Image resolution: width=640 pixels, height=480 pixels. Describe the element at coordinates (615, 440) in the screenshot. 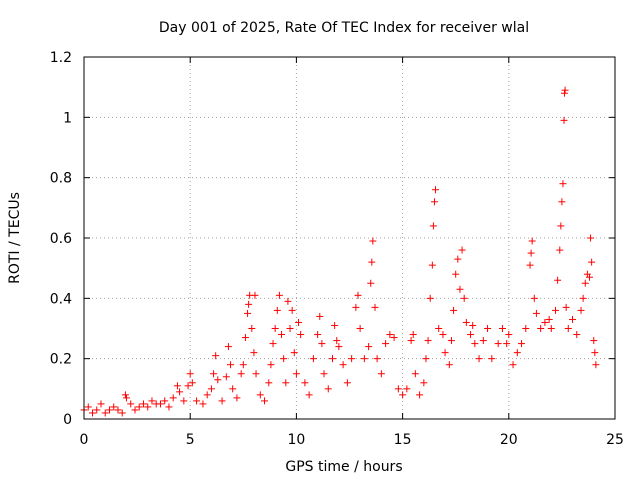

I see `x-tick-label: 25` at that location.